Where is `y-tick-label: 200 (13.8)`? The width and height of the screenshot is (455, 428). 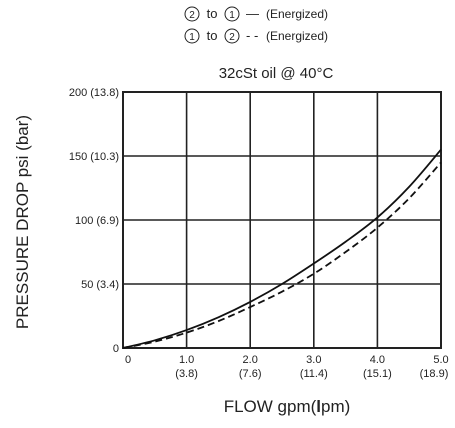
y-tick-label: 200 (13.8) is located at coordinates (94, 93).